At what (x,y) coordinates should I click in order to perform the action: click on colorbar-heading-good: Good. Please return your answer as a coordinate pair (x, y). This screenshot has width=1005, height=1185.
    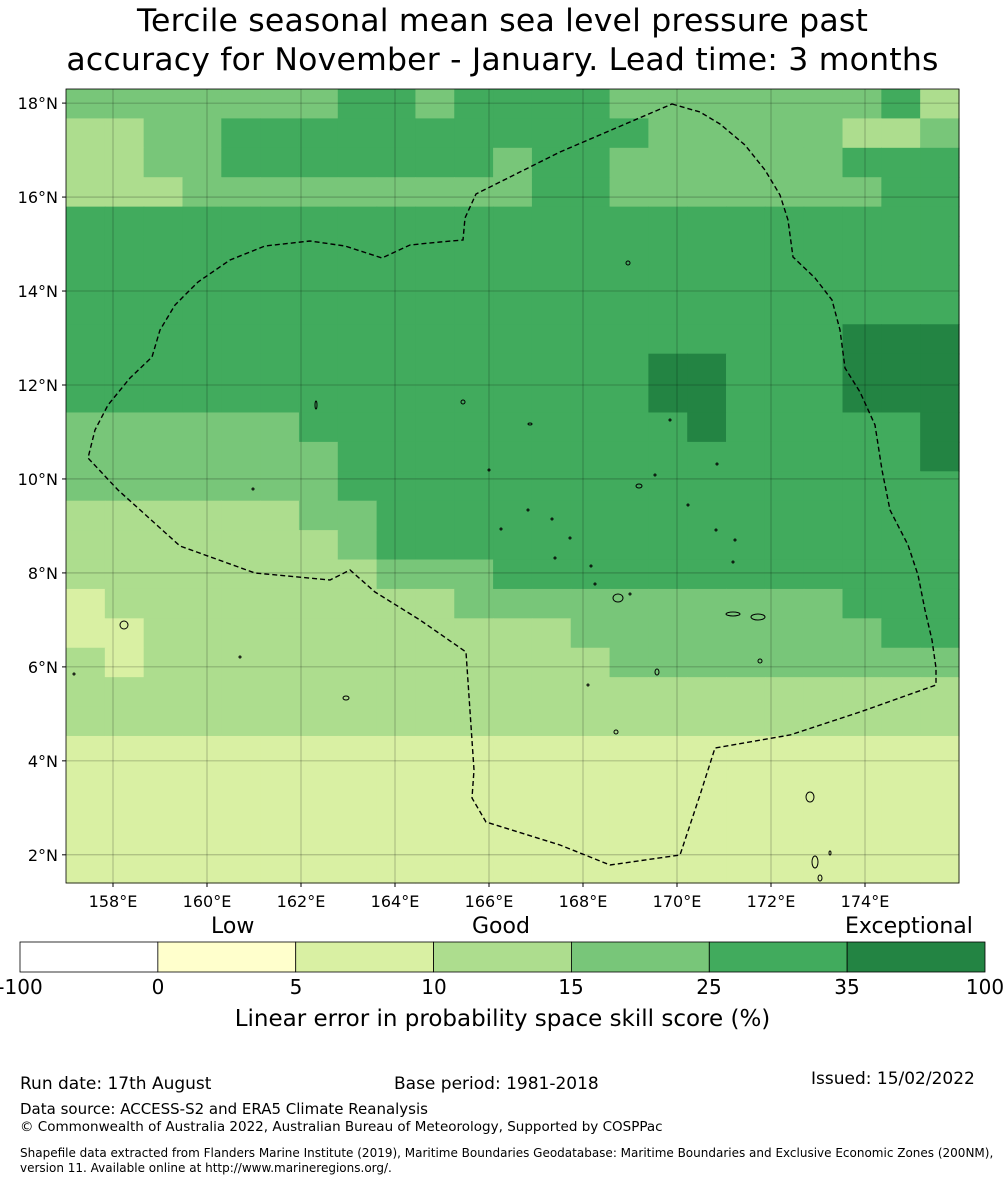
    Looking at the image, I should click on (501, 926).